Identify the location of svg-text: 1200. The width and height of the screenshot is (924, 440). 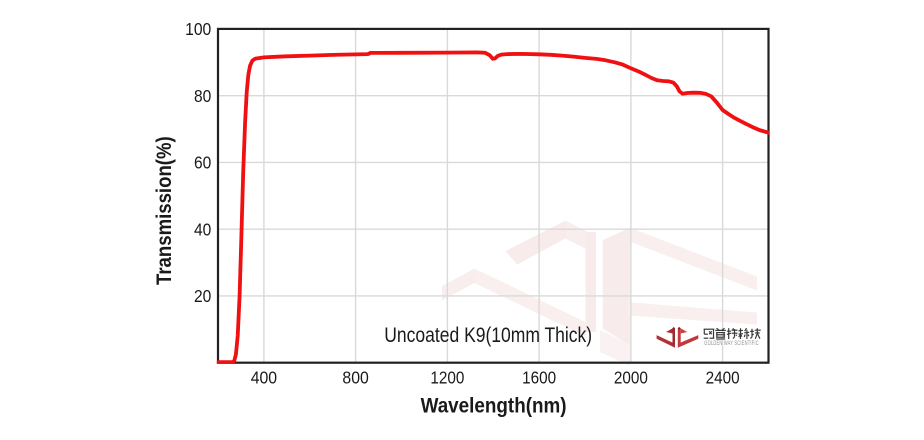
(447, 377).